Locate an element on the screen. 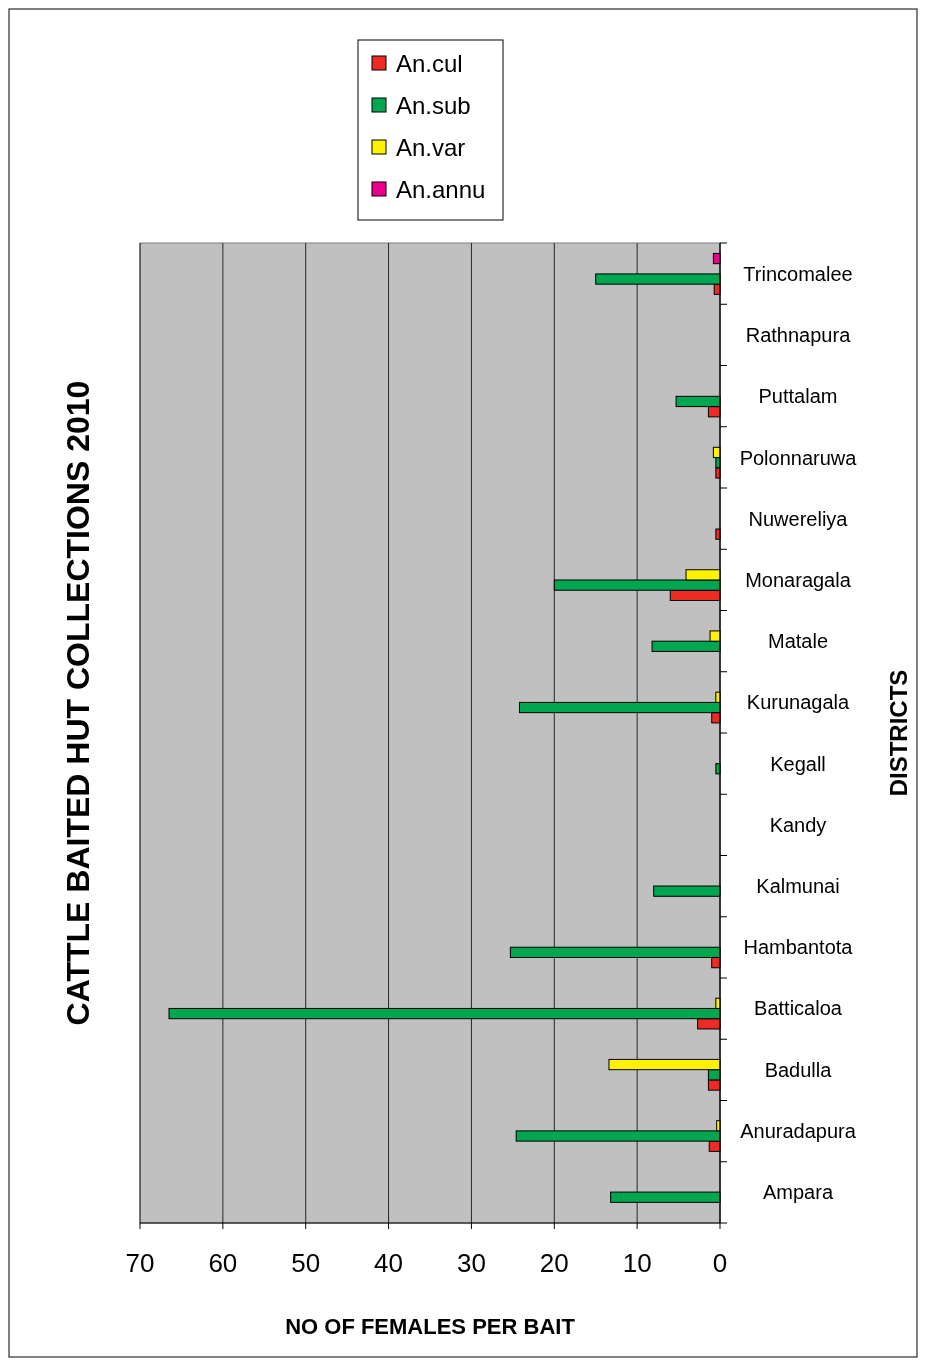 The image size is (926, 1365). legend-label: An.annu is located at coordinates (441, 189).